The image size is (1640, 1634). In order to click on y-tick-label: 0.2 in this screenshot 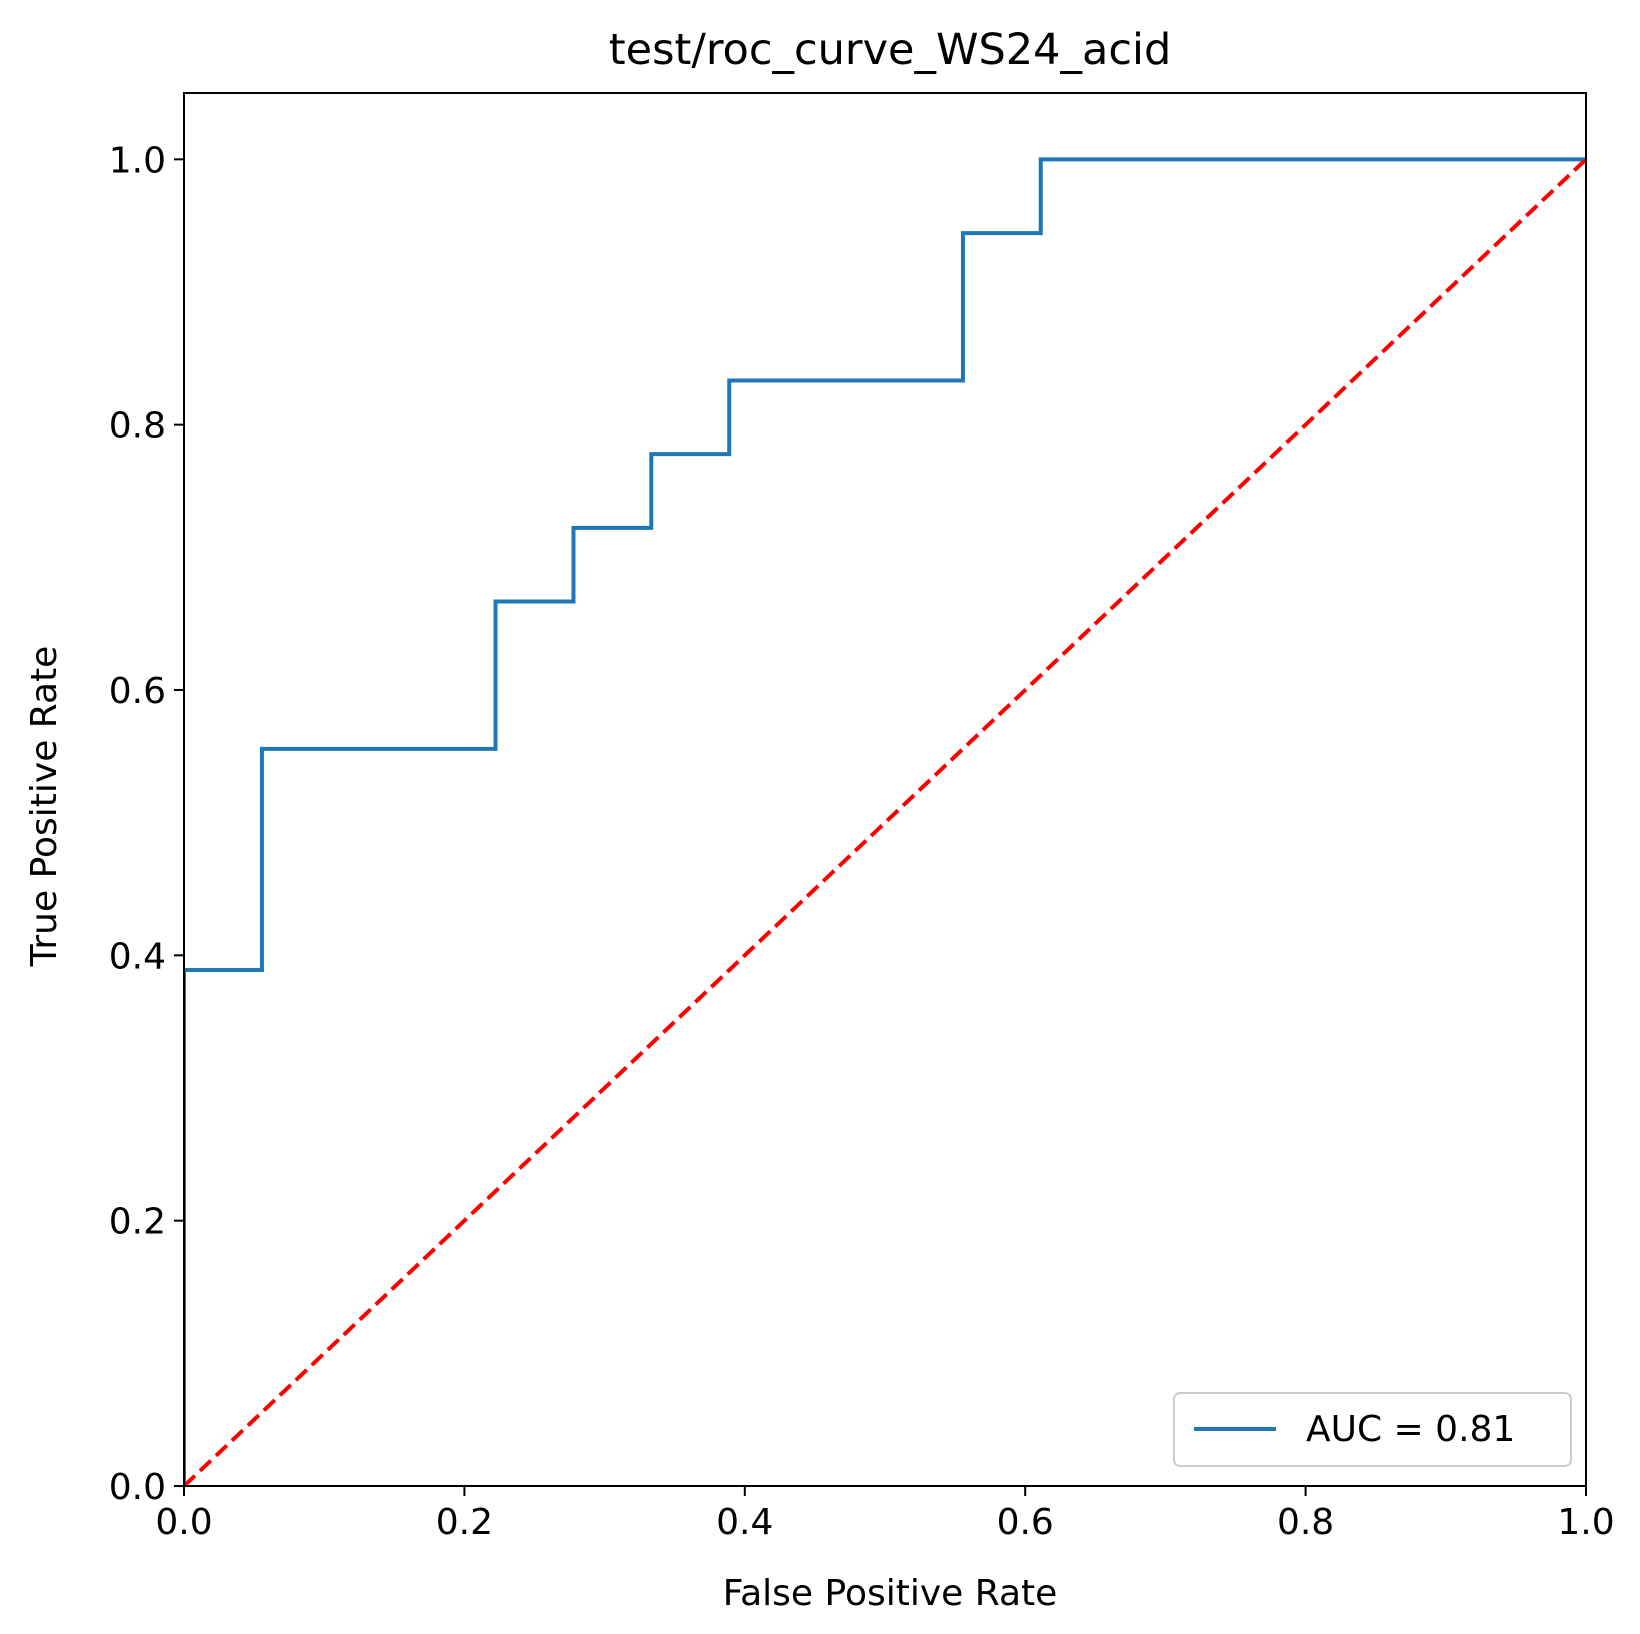, I will do `click(137, 1222)`.